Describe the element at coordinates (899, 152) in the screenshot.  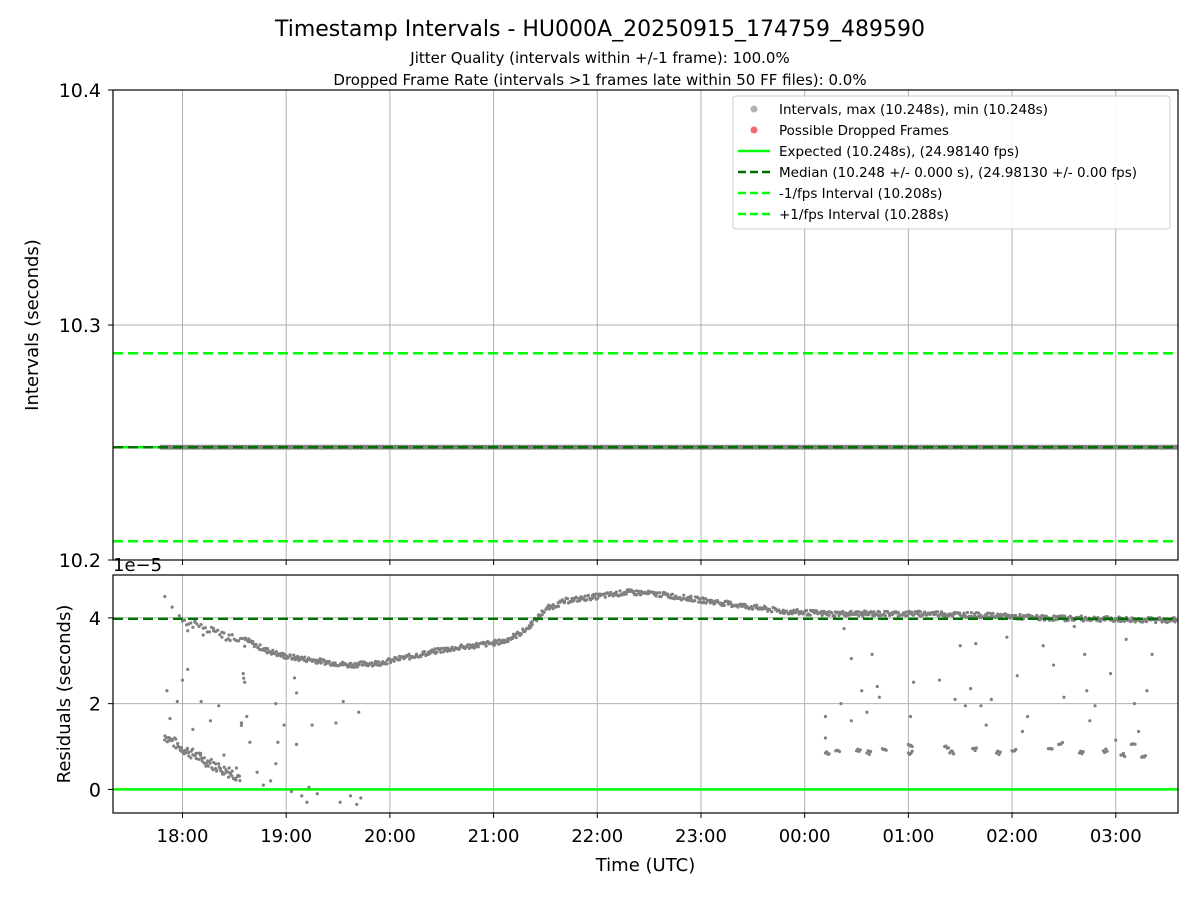
I see `legend-label: Expected (10.248s), (24.98140 fps)` at that location.